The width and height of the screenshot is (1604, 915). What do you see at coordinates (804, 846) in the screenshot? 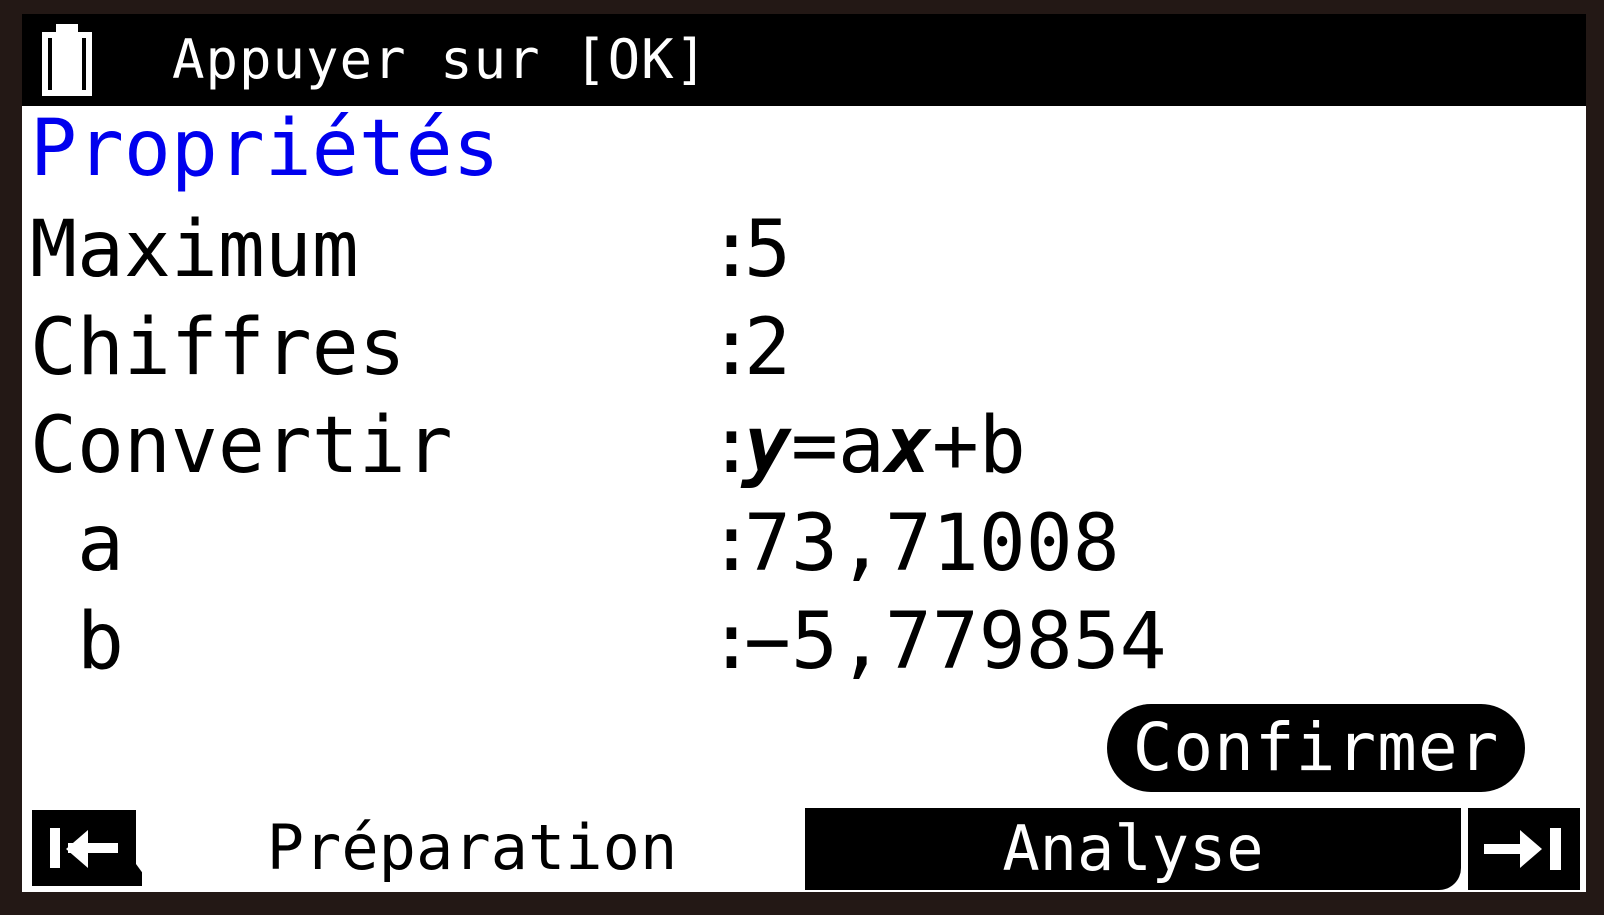
I see `bottom-tab-bar: Préparation Analyse` at bounding box center [804, 846].